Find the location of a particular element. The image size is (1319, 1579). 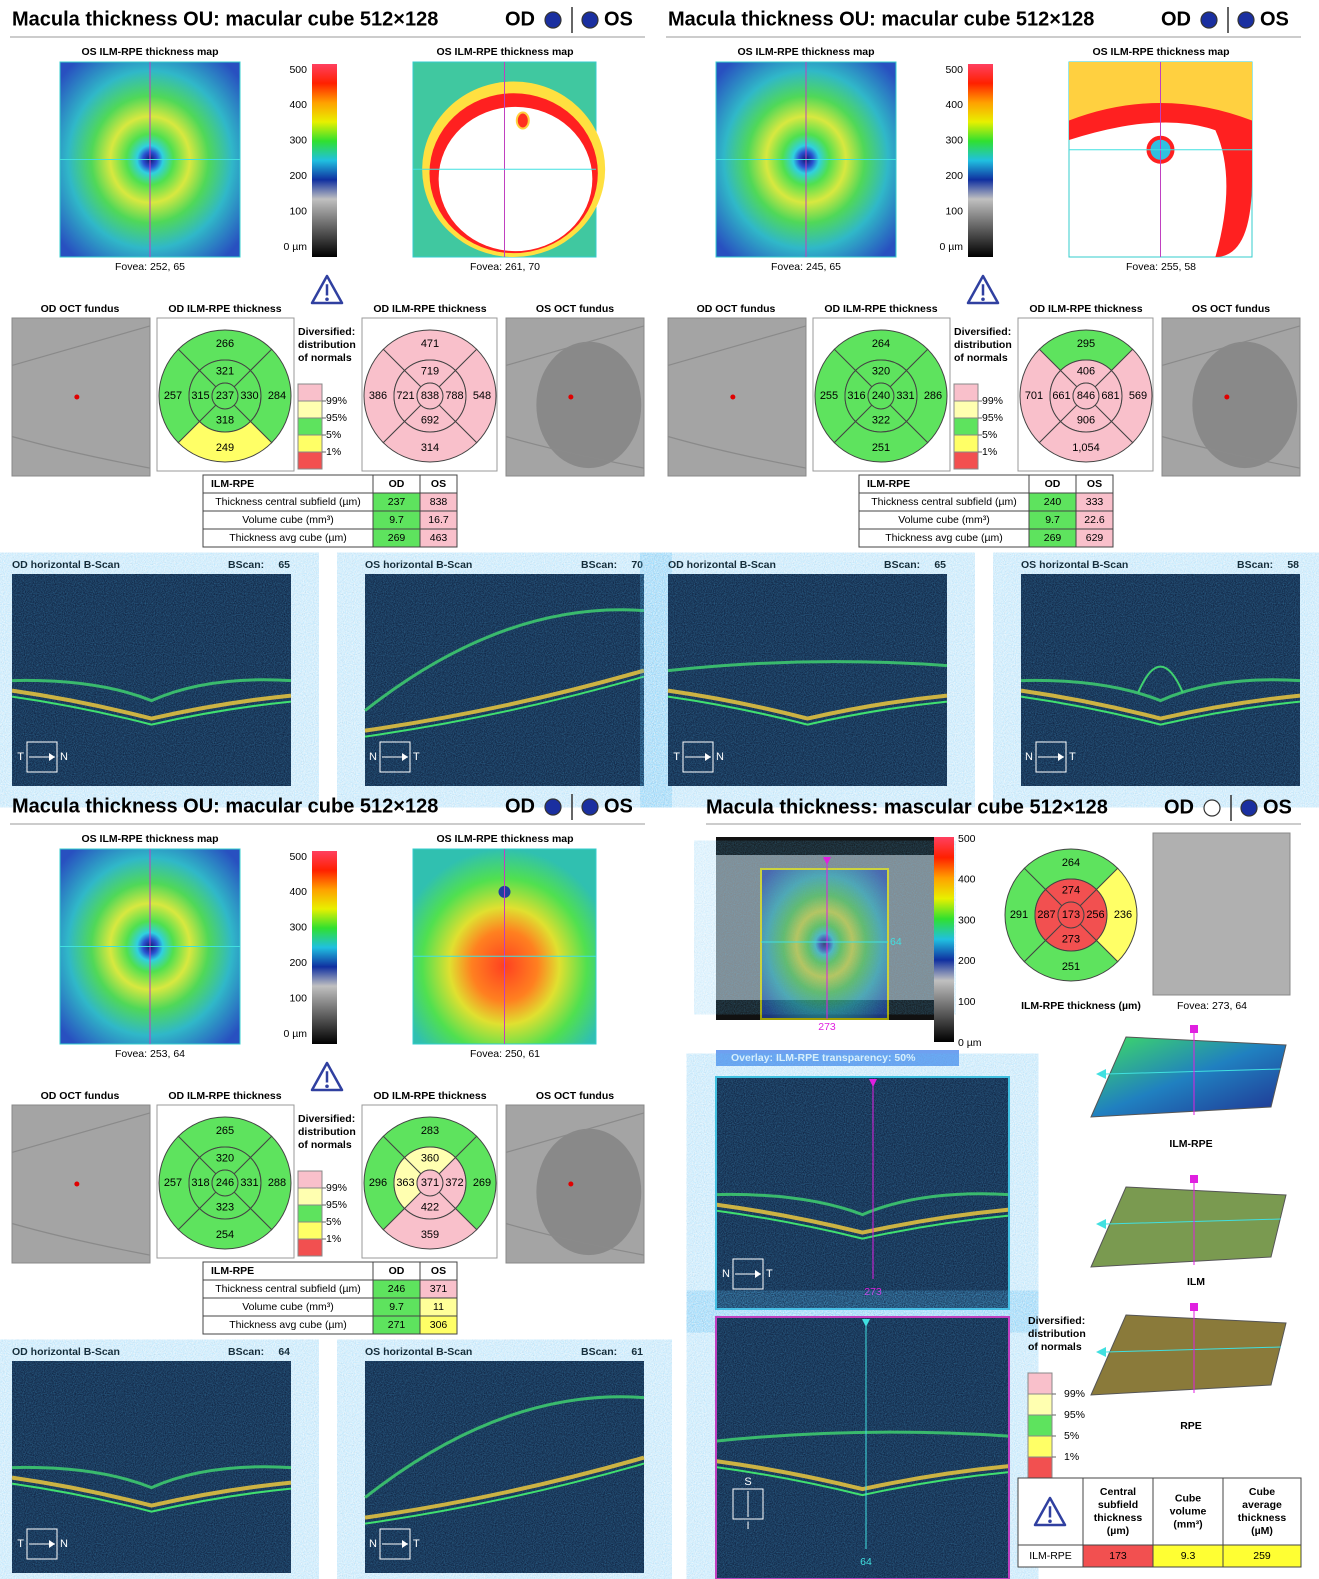

grid-value: 314 is located at coordinates (430, 448).